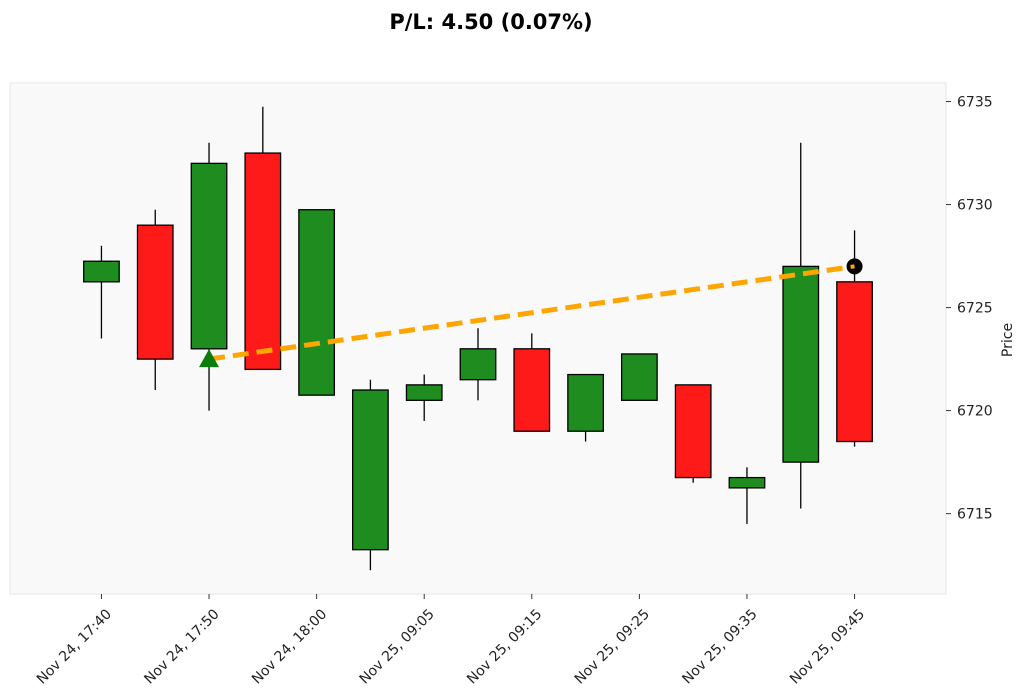 The width and height of the screenshot is (1024, 699). What do you see at coordinates (975, 206) in the screenshot?
I see `y-tick-label: 6730` at bounding box center [975, 206].